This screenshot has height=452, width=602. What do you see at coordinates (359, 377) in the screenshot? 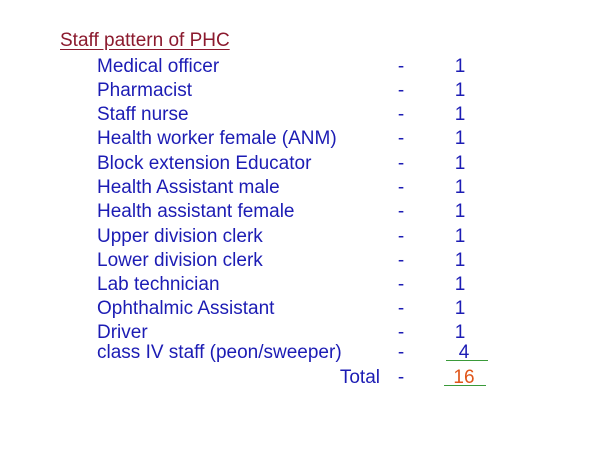
I see `total-label: Total` at bounding box center [359, 377].